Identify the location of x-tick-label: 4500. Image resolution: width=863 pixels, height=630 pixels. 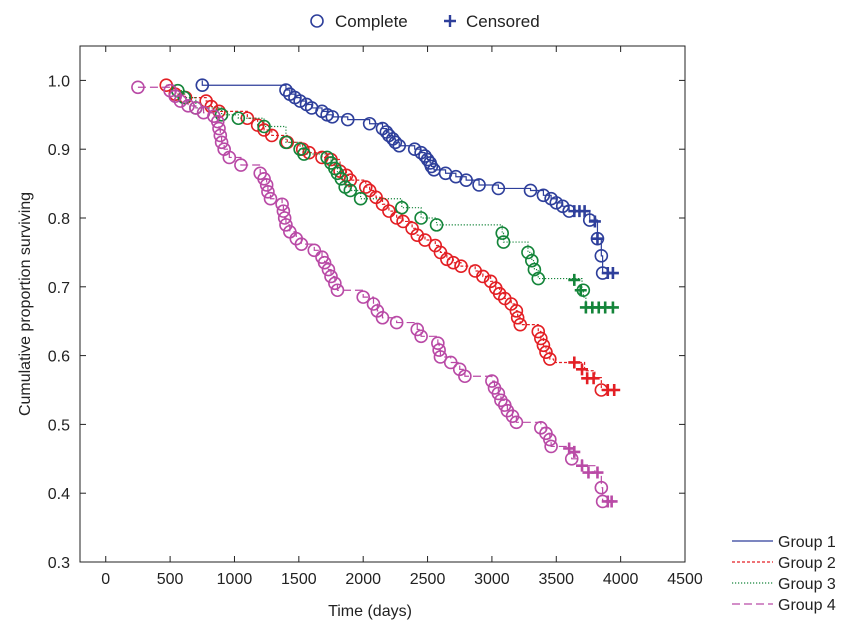
(685, 579).